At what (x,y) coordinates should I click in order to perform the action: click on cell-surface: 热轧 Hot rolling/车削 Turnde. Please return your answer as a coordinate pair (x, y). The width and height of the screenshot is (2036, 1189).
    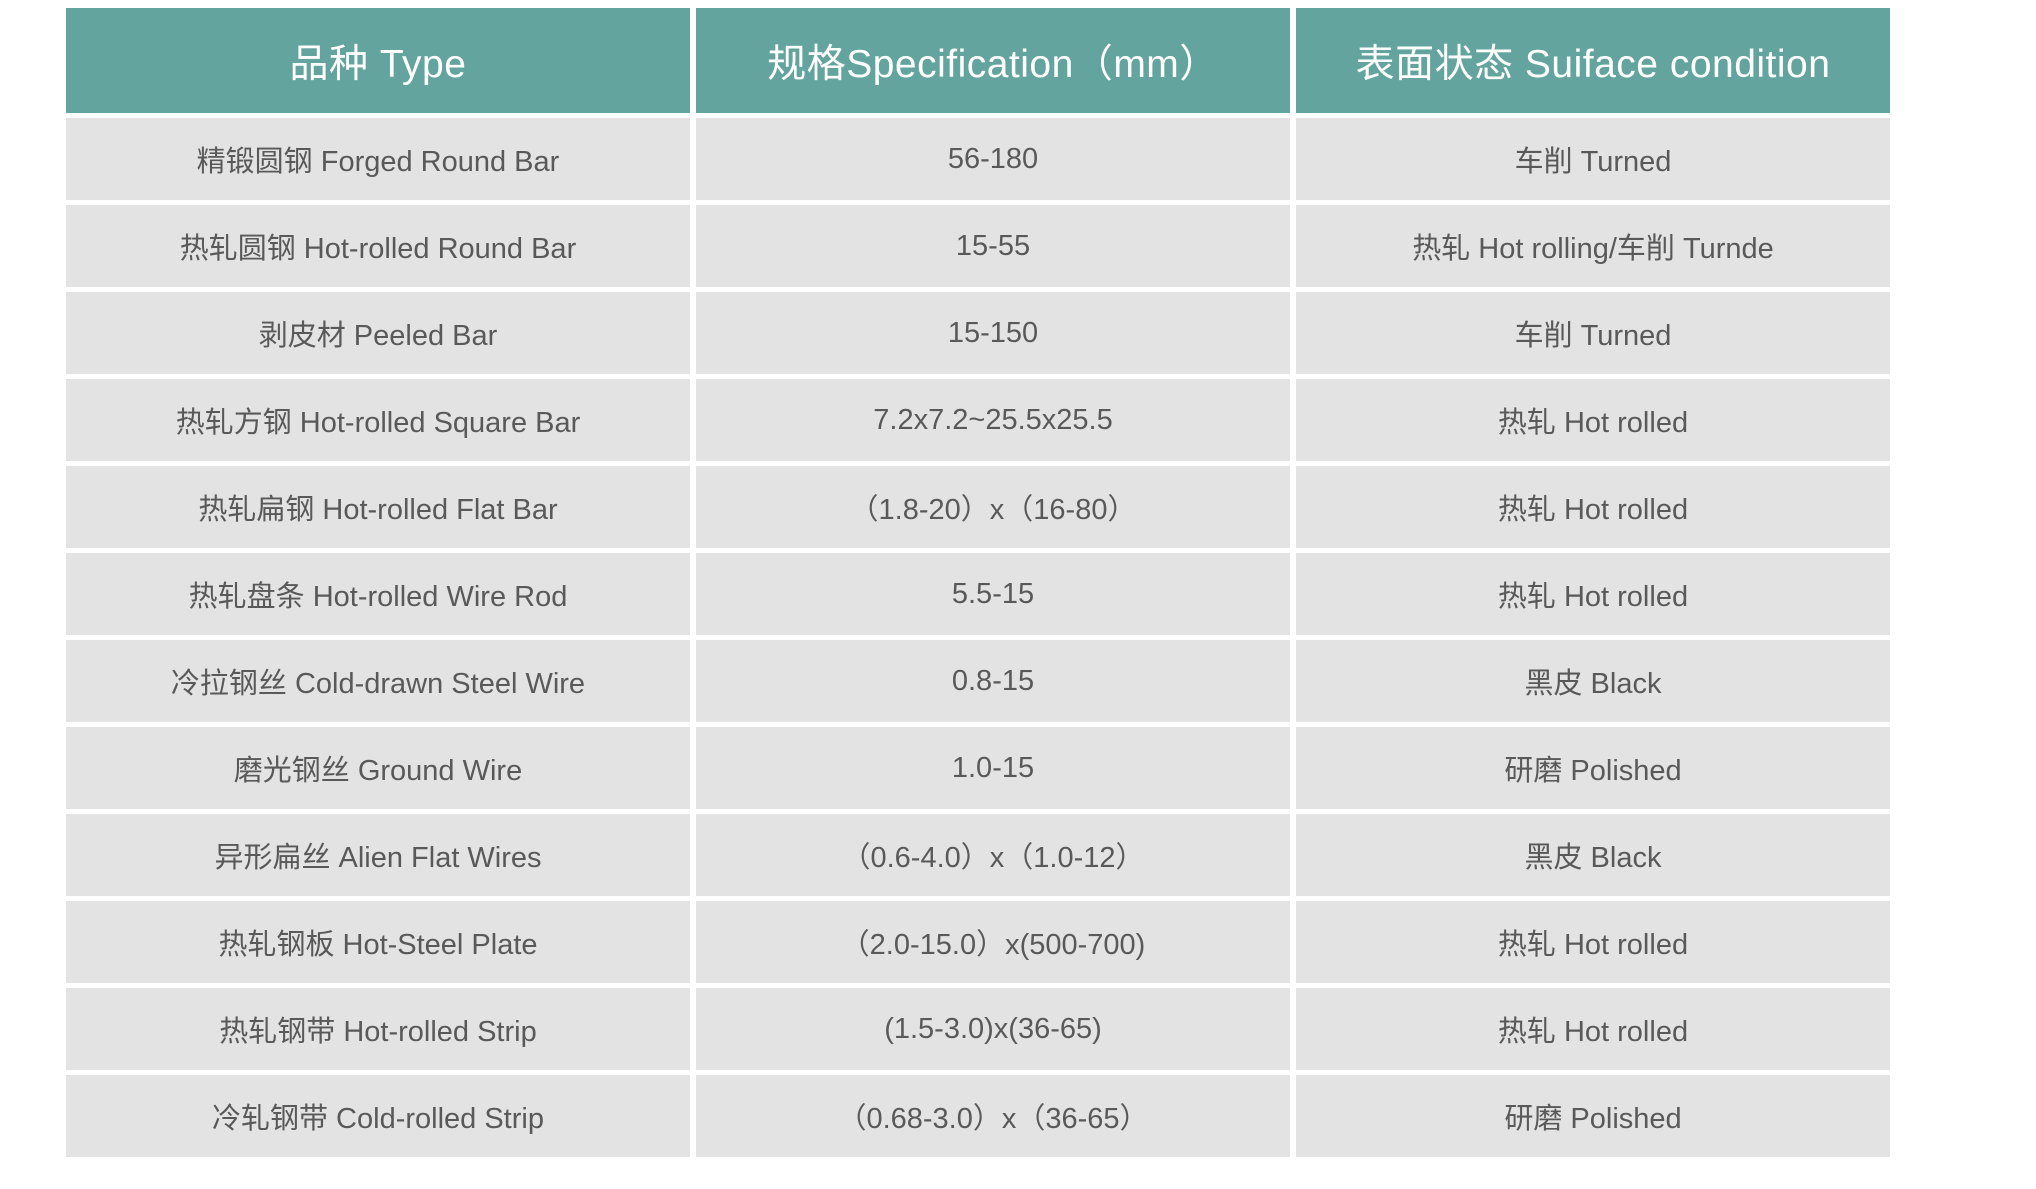
    Looking at the image, I should click on (1593, 246).